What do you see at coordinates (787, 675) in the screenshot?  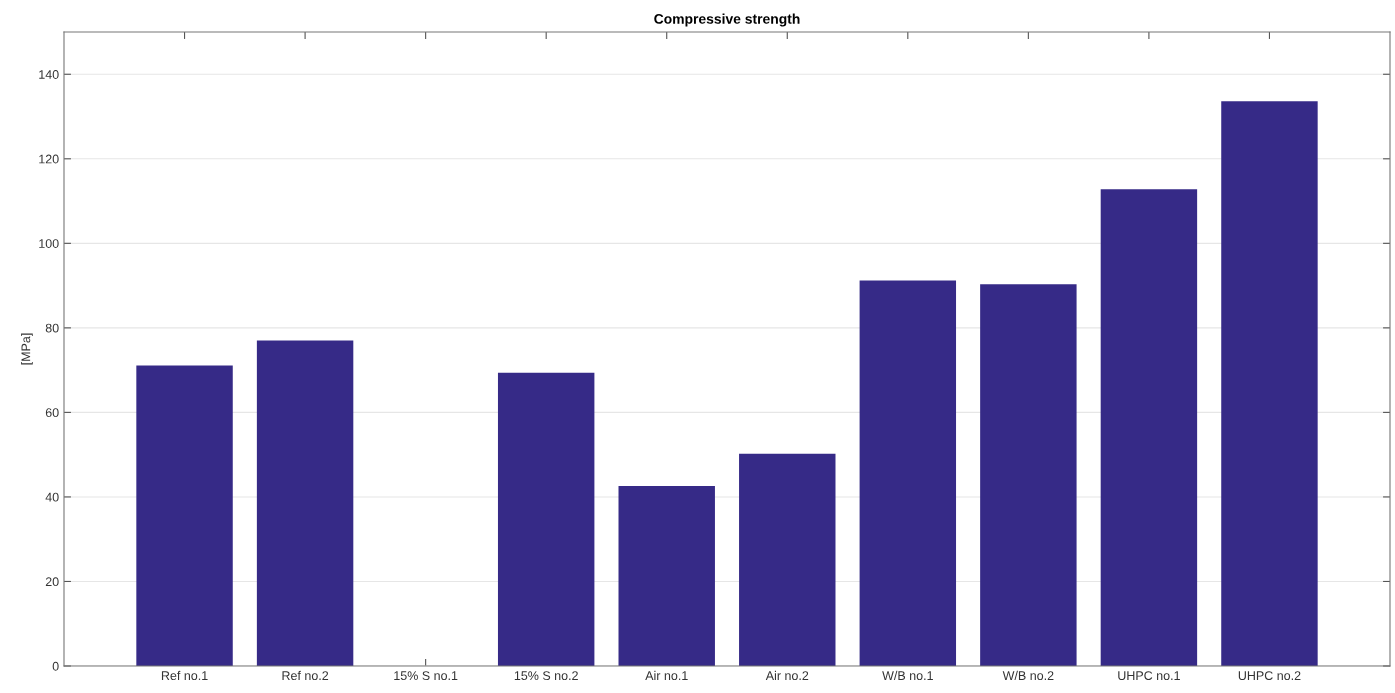 I see `x-tick-label: Air no.2` at bounding box center [787, 675].